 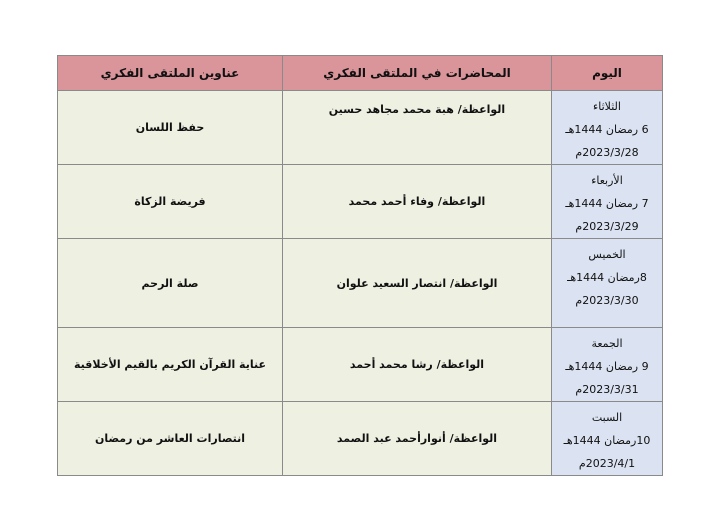 I want to click on lecturer-cell: الواعظة/ رشا محمد أحمد, so click(x=417, y=364).